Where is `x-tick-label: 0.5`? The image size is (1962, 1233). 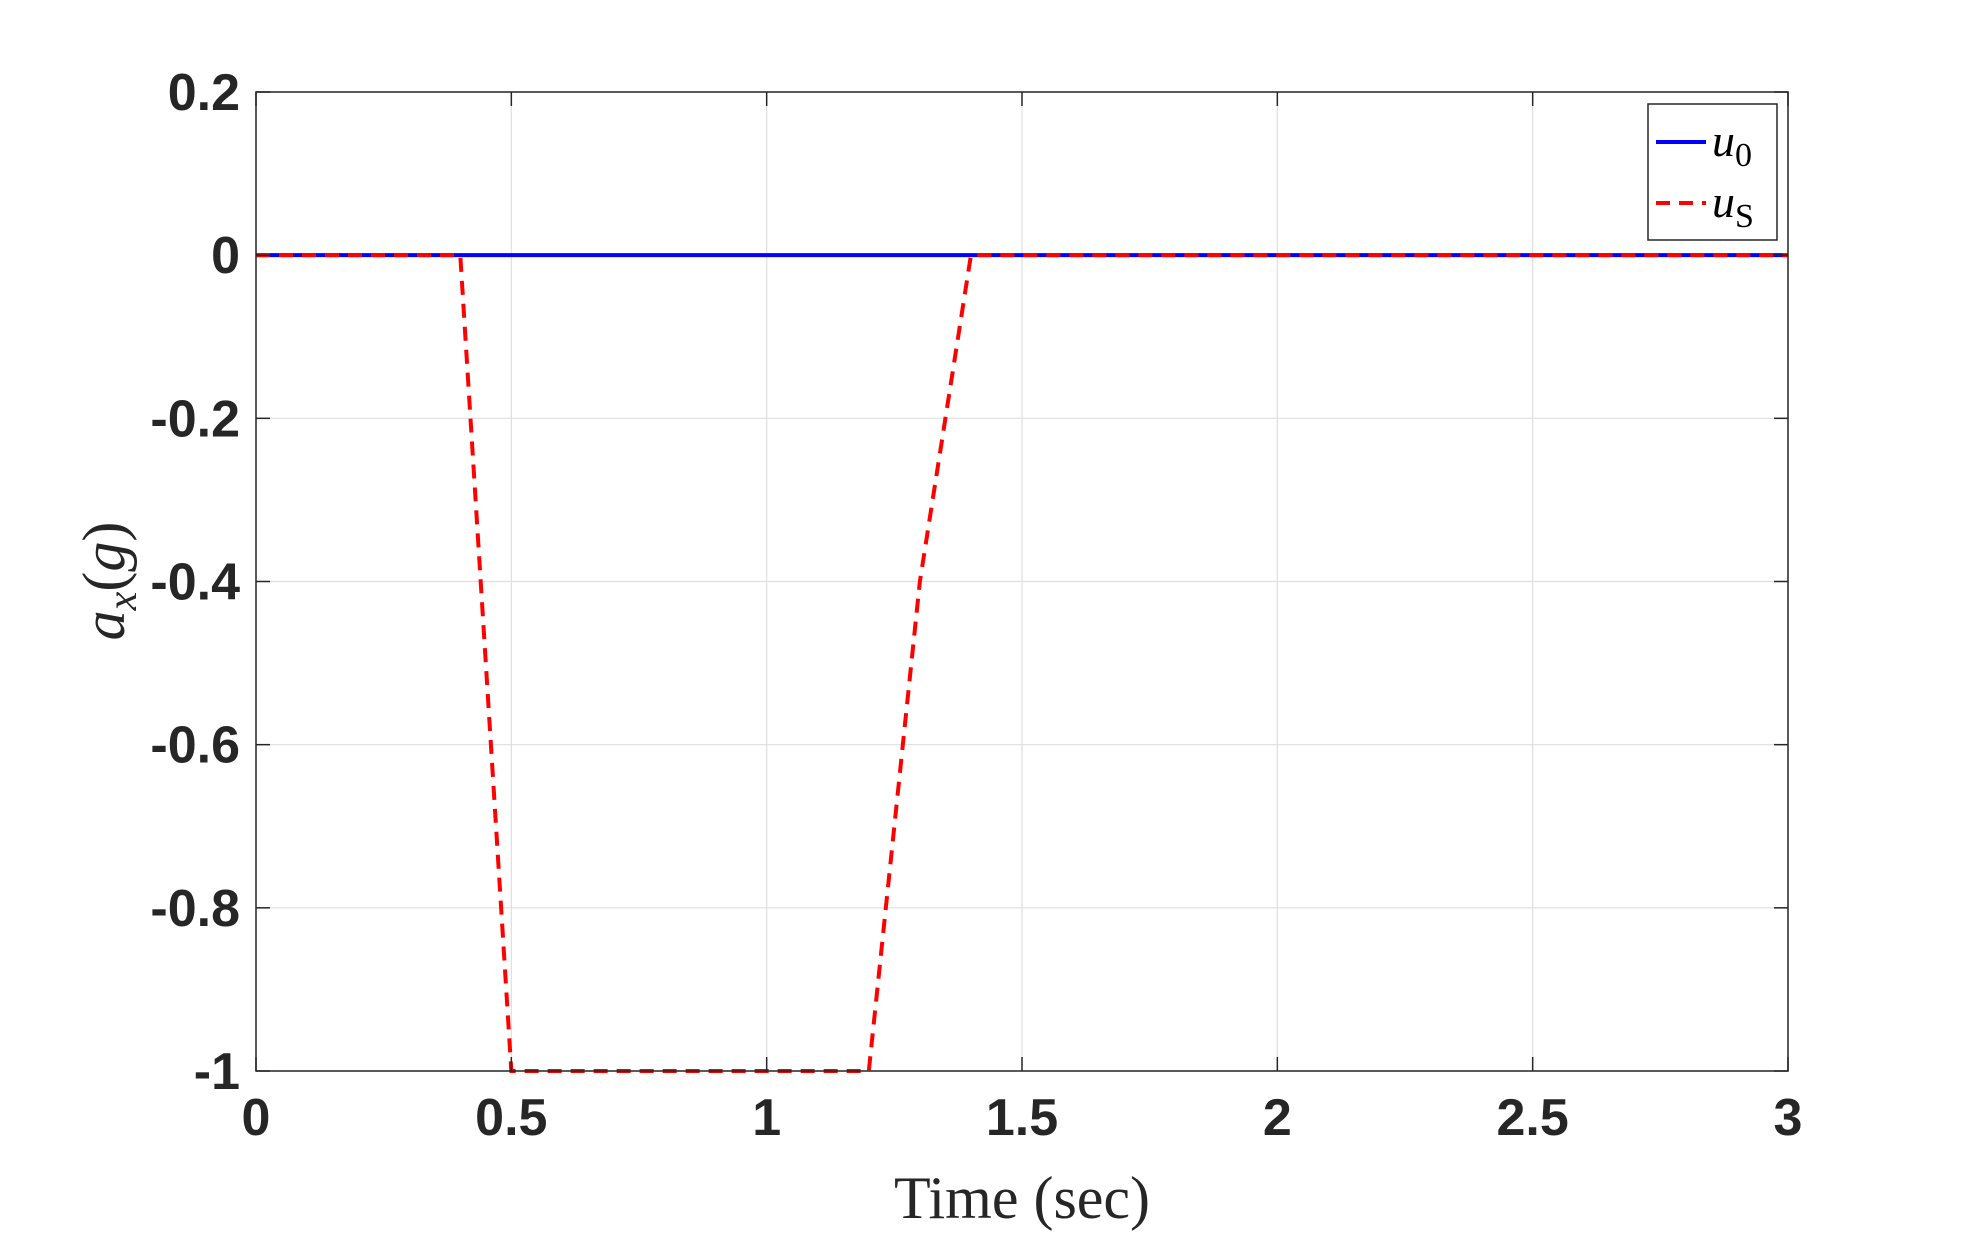 x-tick-label: 0.5 is located at coordinates (511, 1118).